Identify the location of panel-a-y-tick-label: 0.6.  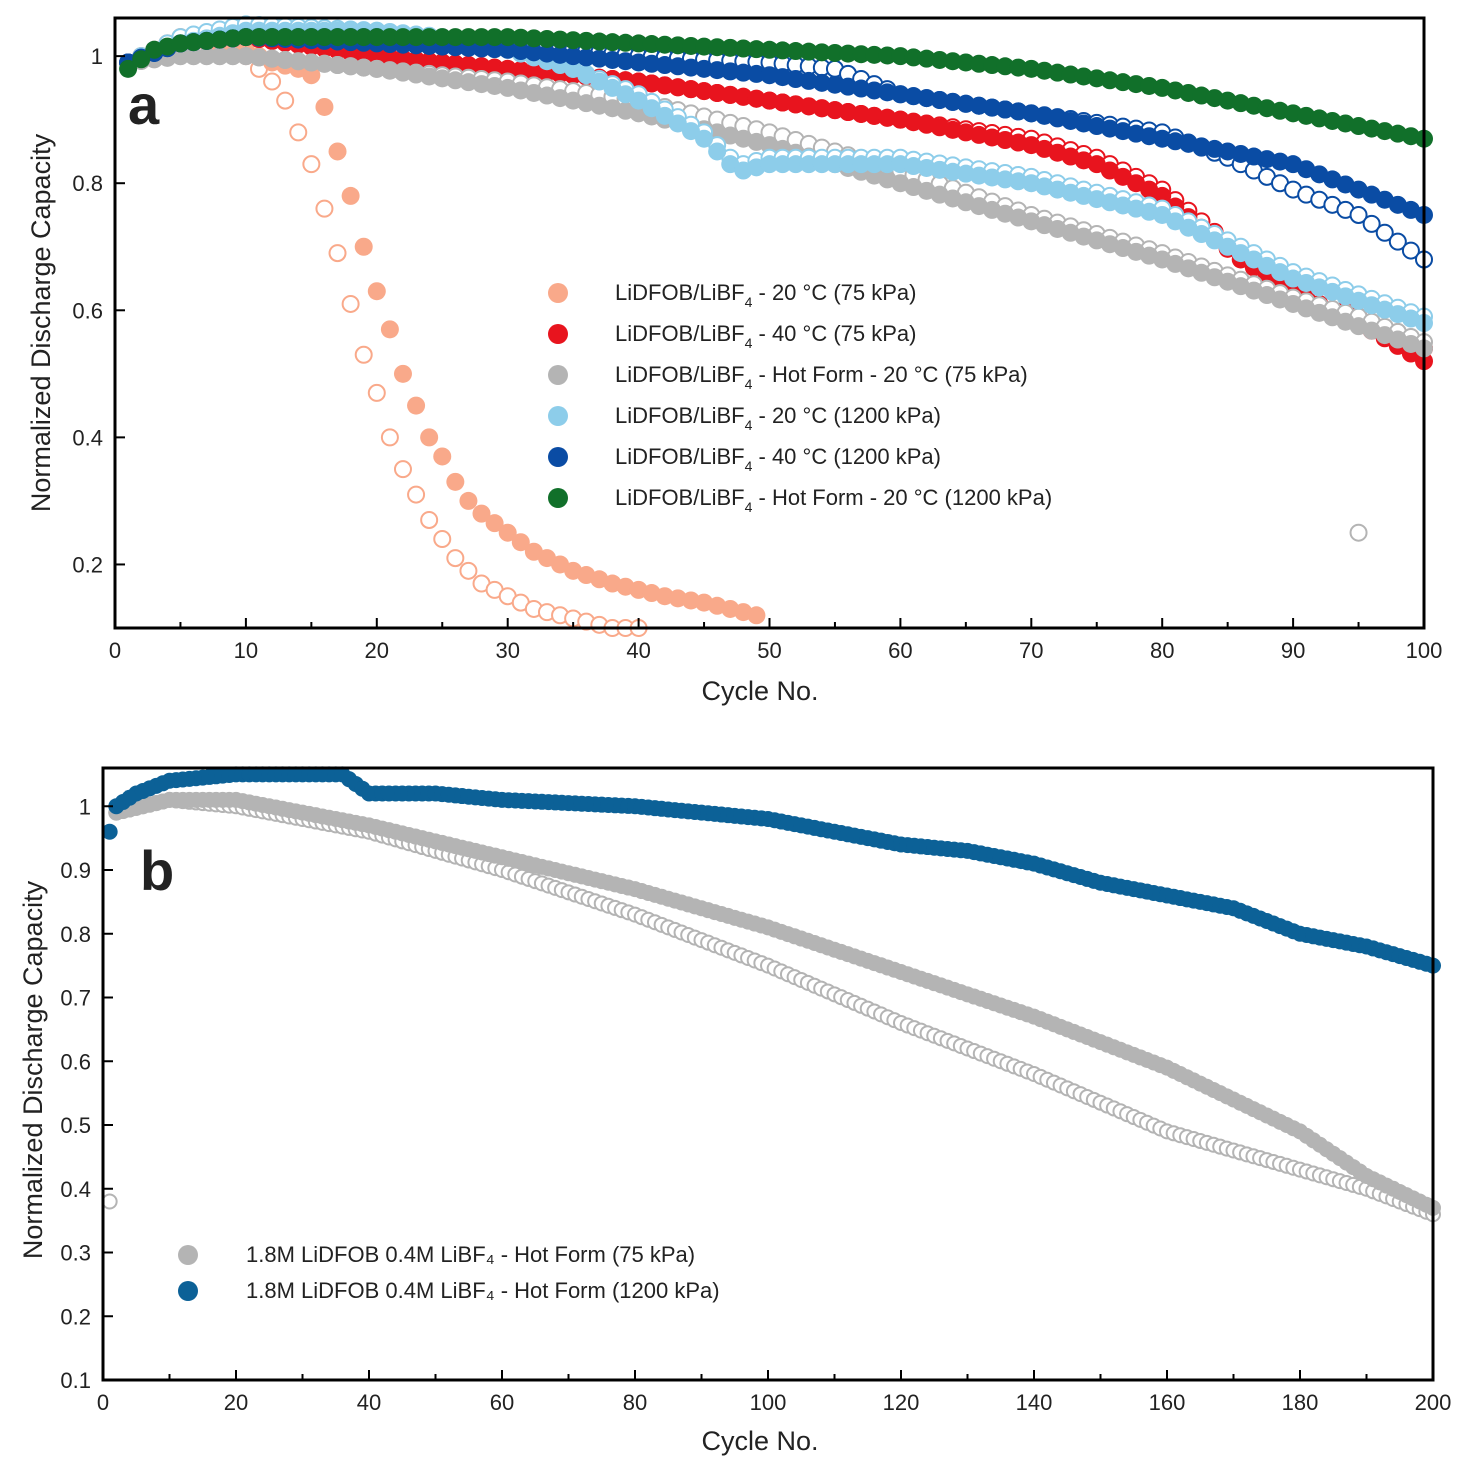
(87, 310).